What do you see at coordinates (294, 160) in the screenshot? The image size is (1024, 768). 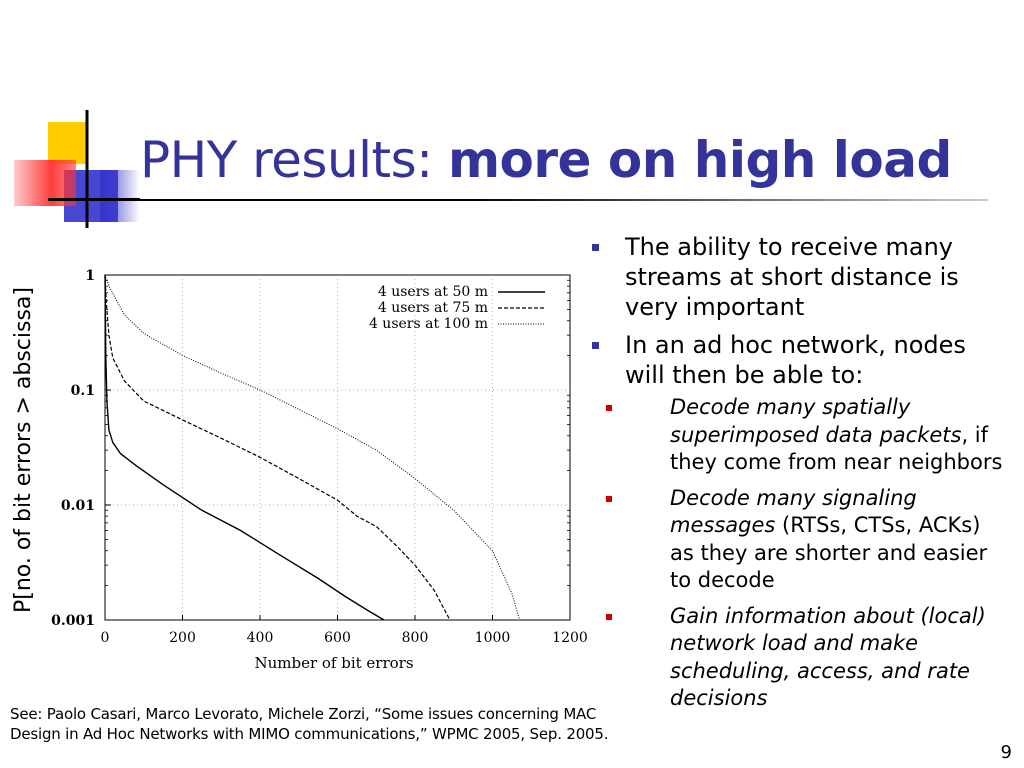 I see `title-regular: PHY results:` at bounding box center [294, 160].